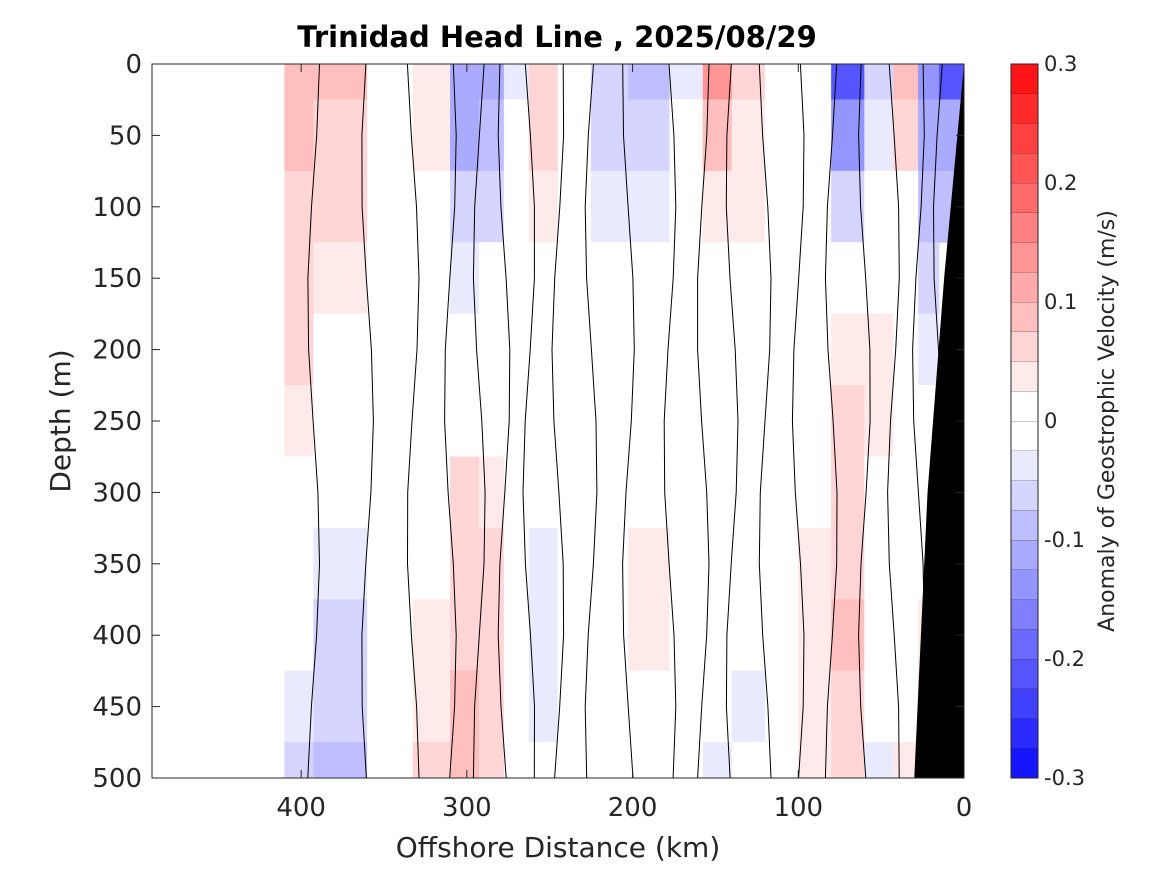 The width and height of the screenshot is (1167, 875). Describe the element at coordinates (133, 65) in the screenshot. I see `y-tick-label: 0` at that location.